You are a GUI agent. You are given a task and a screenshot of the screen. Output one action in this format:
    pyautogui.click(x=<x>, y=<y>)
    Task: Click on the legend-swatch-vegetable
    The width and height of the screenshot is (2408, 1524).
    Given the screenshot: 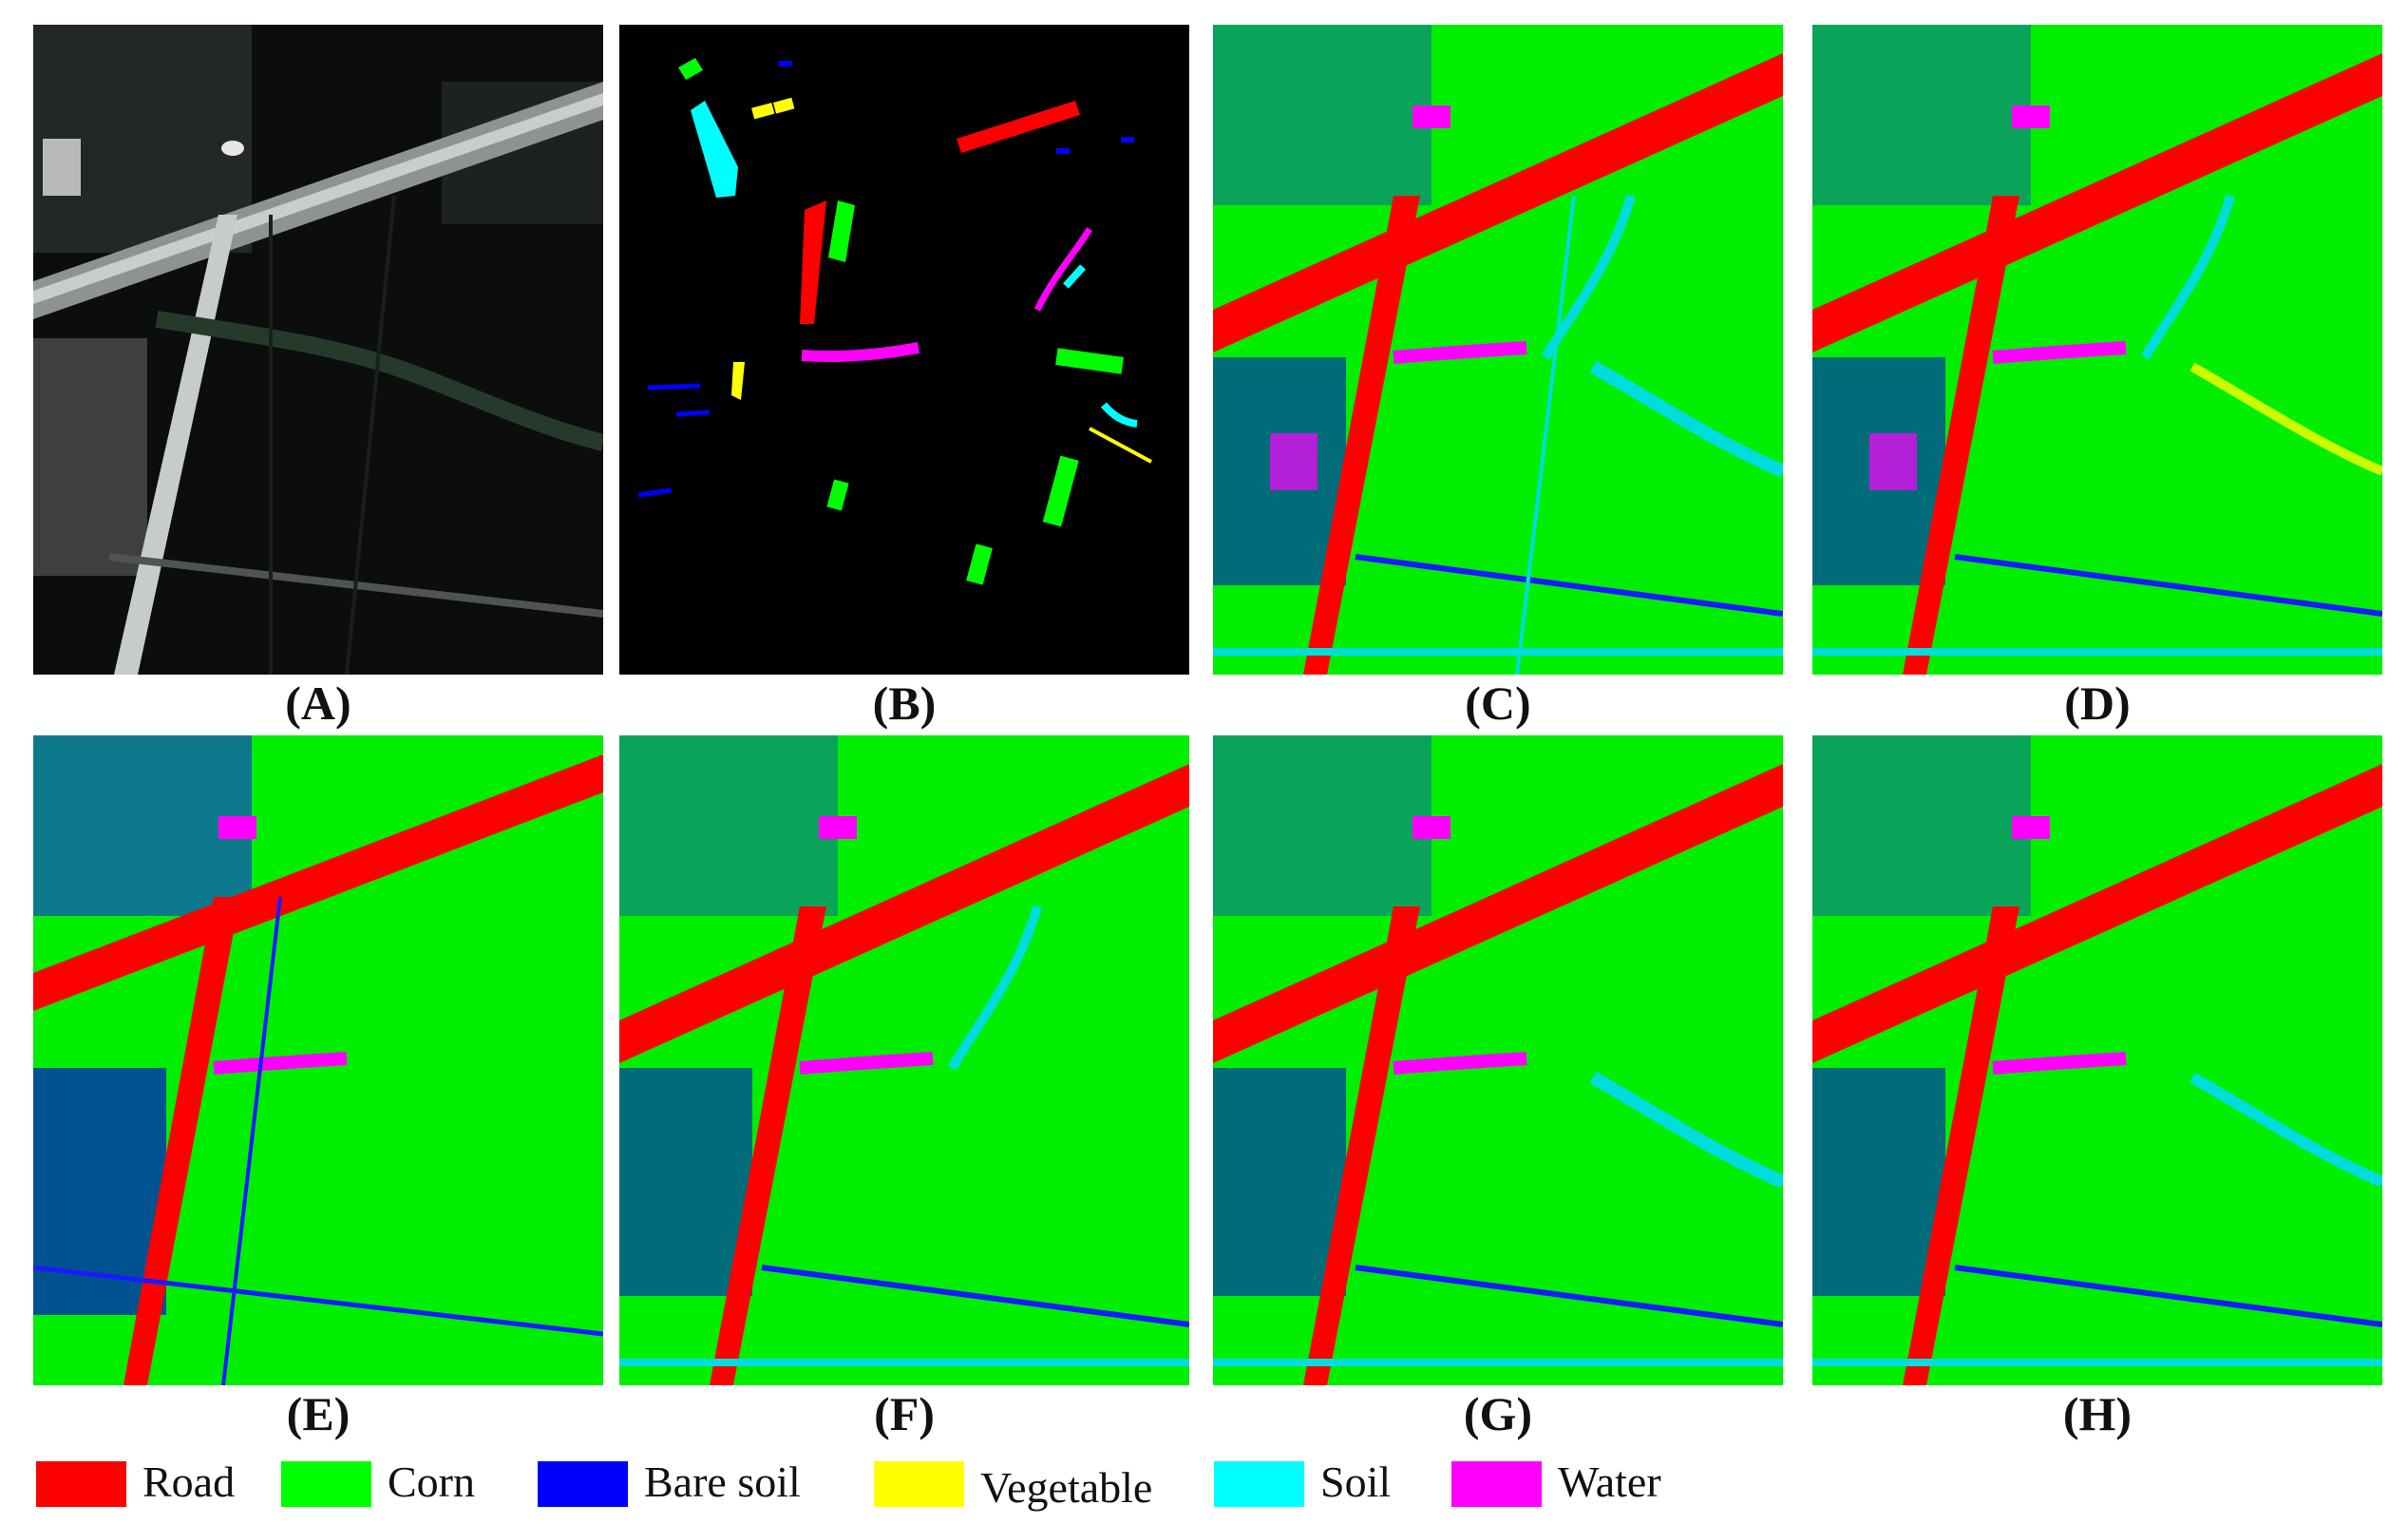 What is the action you would take?
    pyautogui.click(x=919, y=1484)
    